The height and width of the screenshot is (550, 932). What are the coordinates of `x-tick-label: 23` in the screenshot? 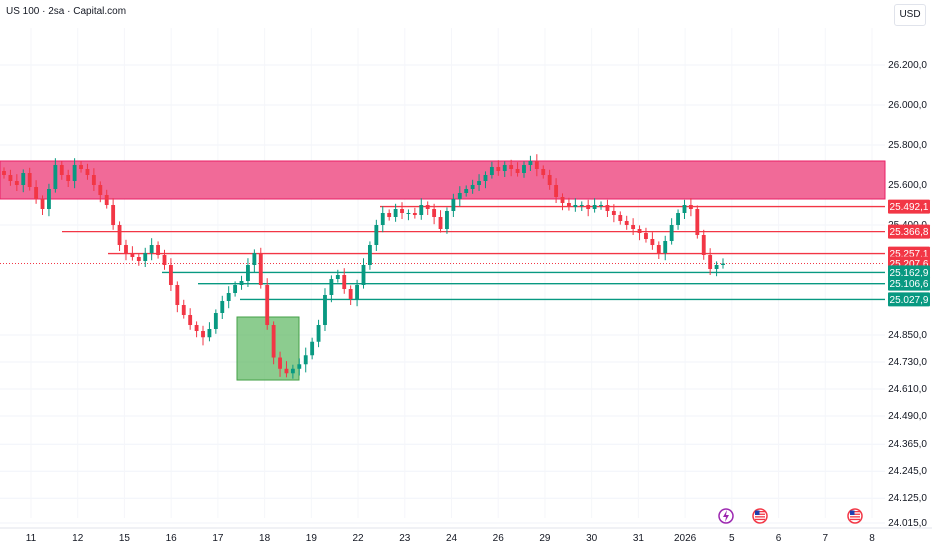 It's located at (405, 538).